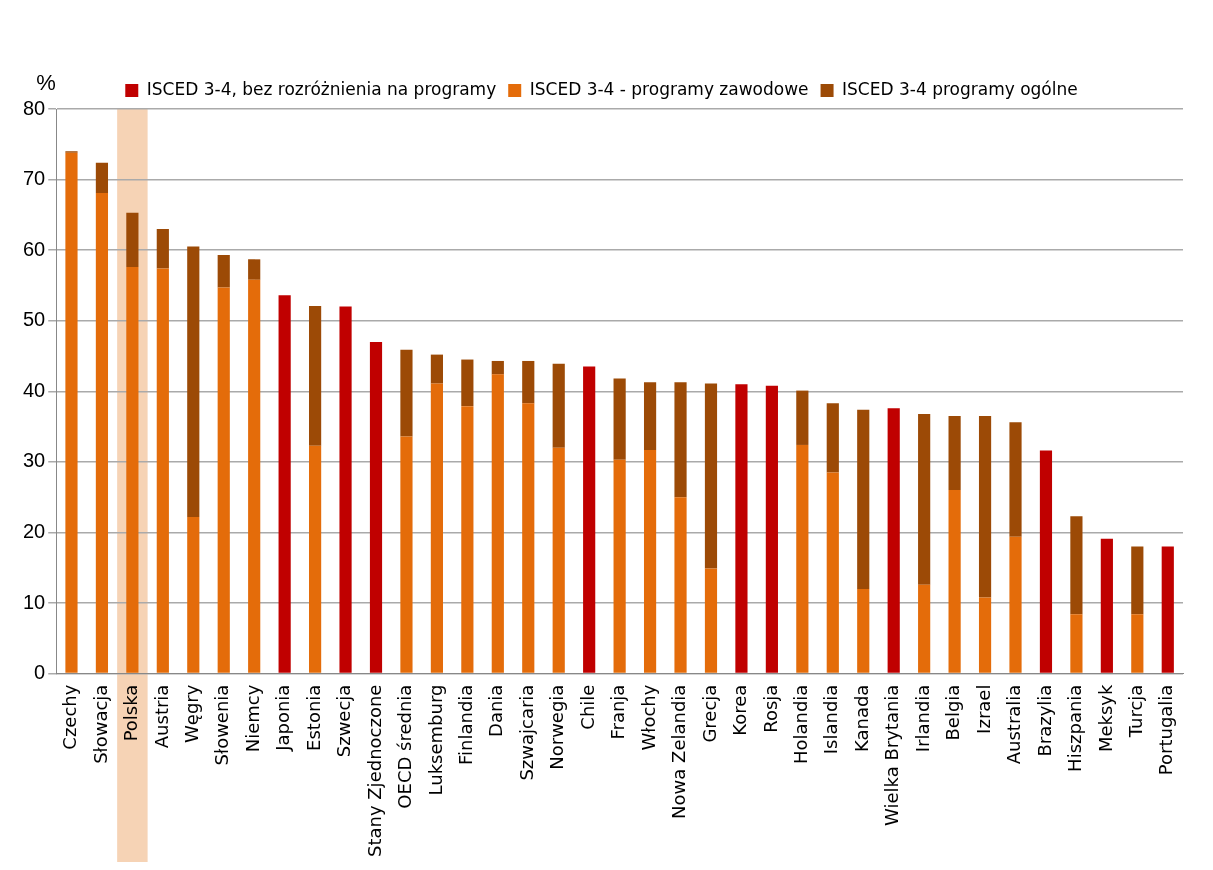 The height and width of the screenshot is (870, 1213). What do you see at coordinates (1014, 724) in the screenshot?
I see `x-tick-label: Australia` at bounding box center [1014, 724].